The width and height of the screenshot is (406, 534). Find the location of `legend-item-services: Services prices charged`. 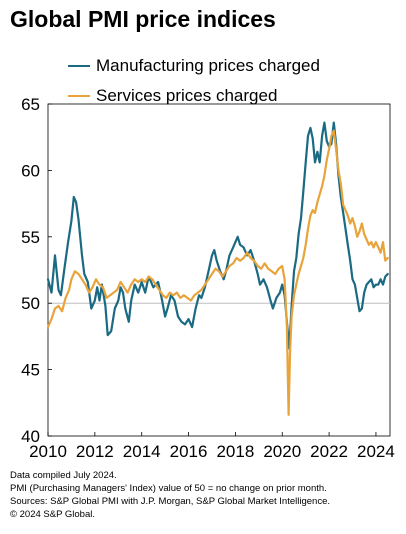

legend-item-services: Services prices charged is located at coordinates (194, 96).